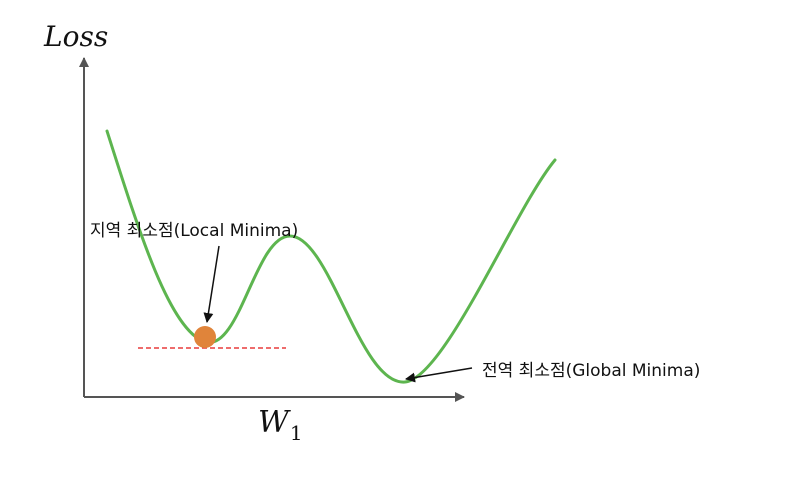 The image size is (792, 480). Describe the element at coordinates (296, 433) in the screenshot. I see `x-axis-title-subscript: 1` at that location.